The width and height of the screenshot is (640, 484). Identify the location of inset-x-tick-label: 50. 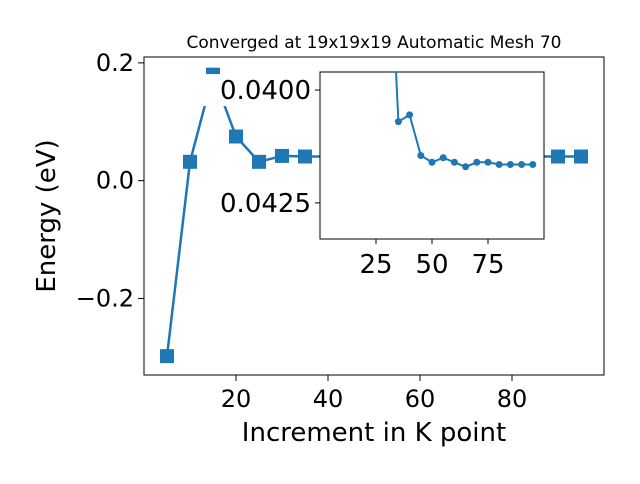
(431, 265).